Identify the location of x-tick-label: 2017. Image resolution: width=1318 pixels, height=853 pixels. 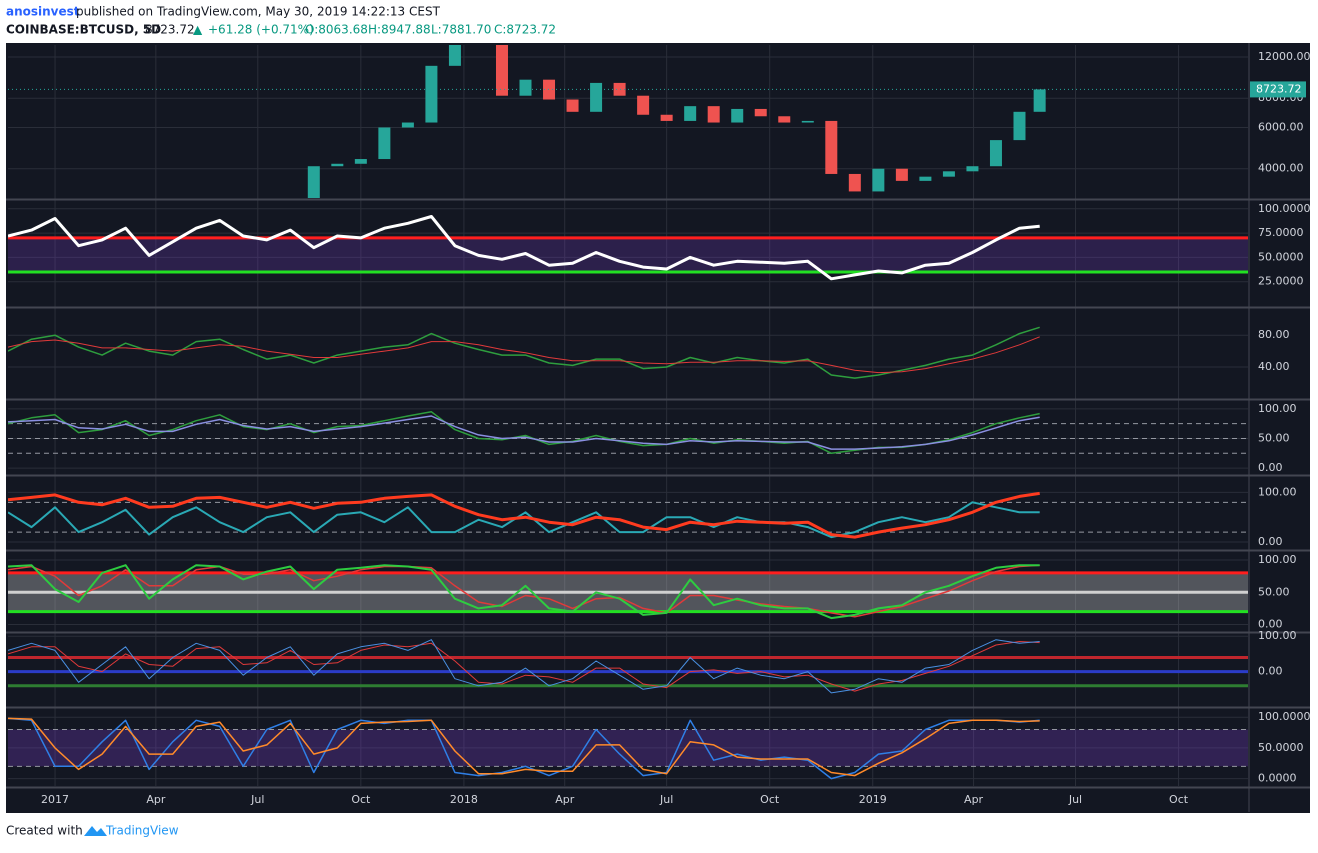
(55, 799).